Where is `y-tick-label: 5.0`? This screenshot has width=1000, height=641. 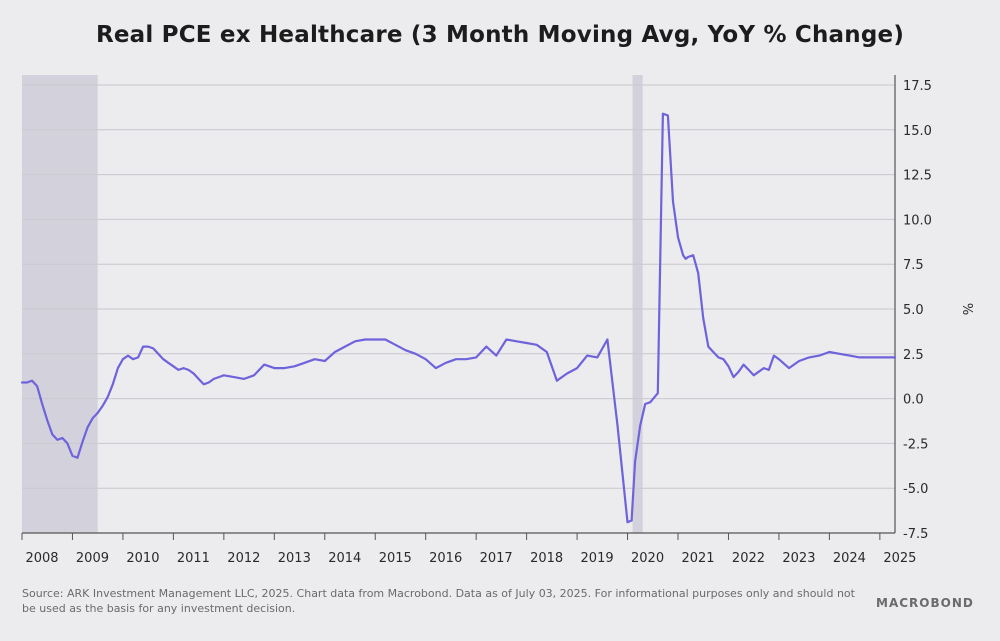
y-tick-label: 5.0 is located at coordinates (913, 310).